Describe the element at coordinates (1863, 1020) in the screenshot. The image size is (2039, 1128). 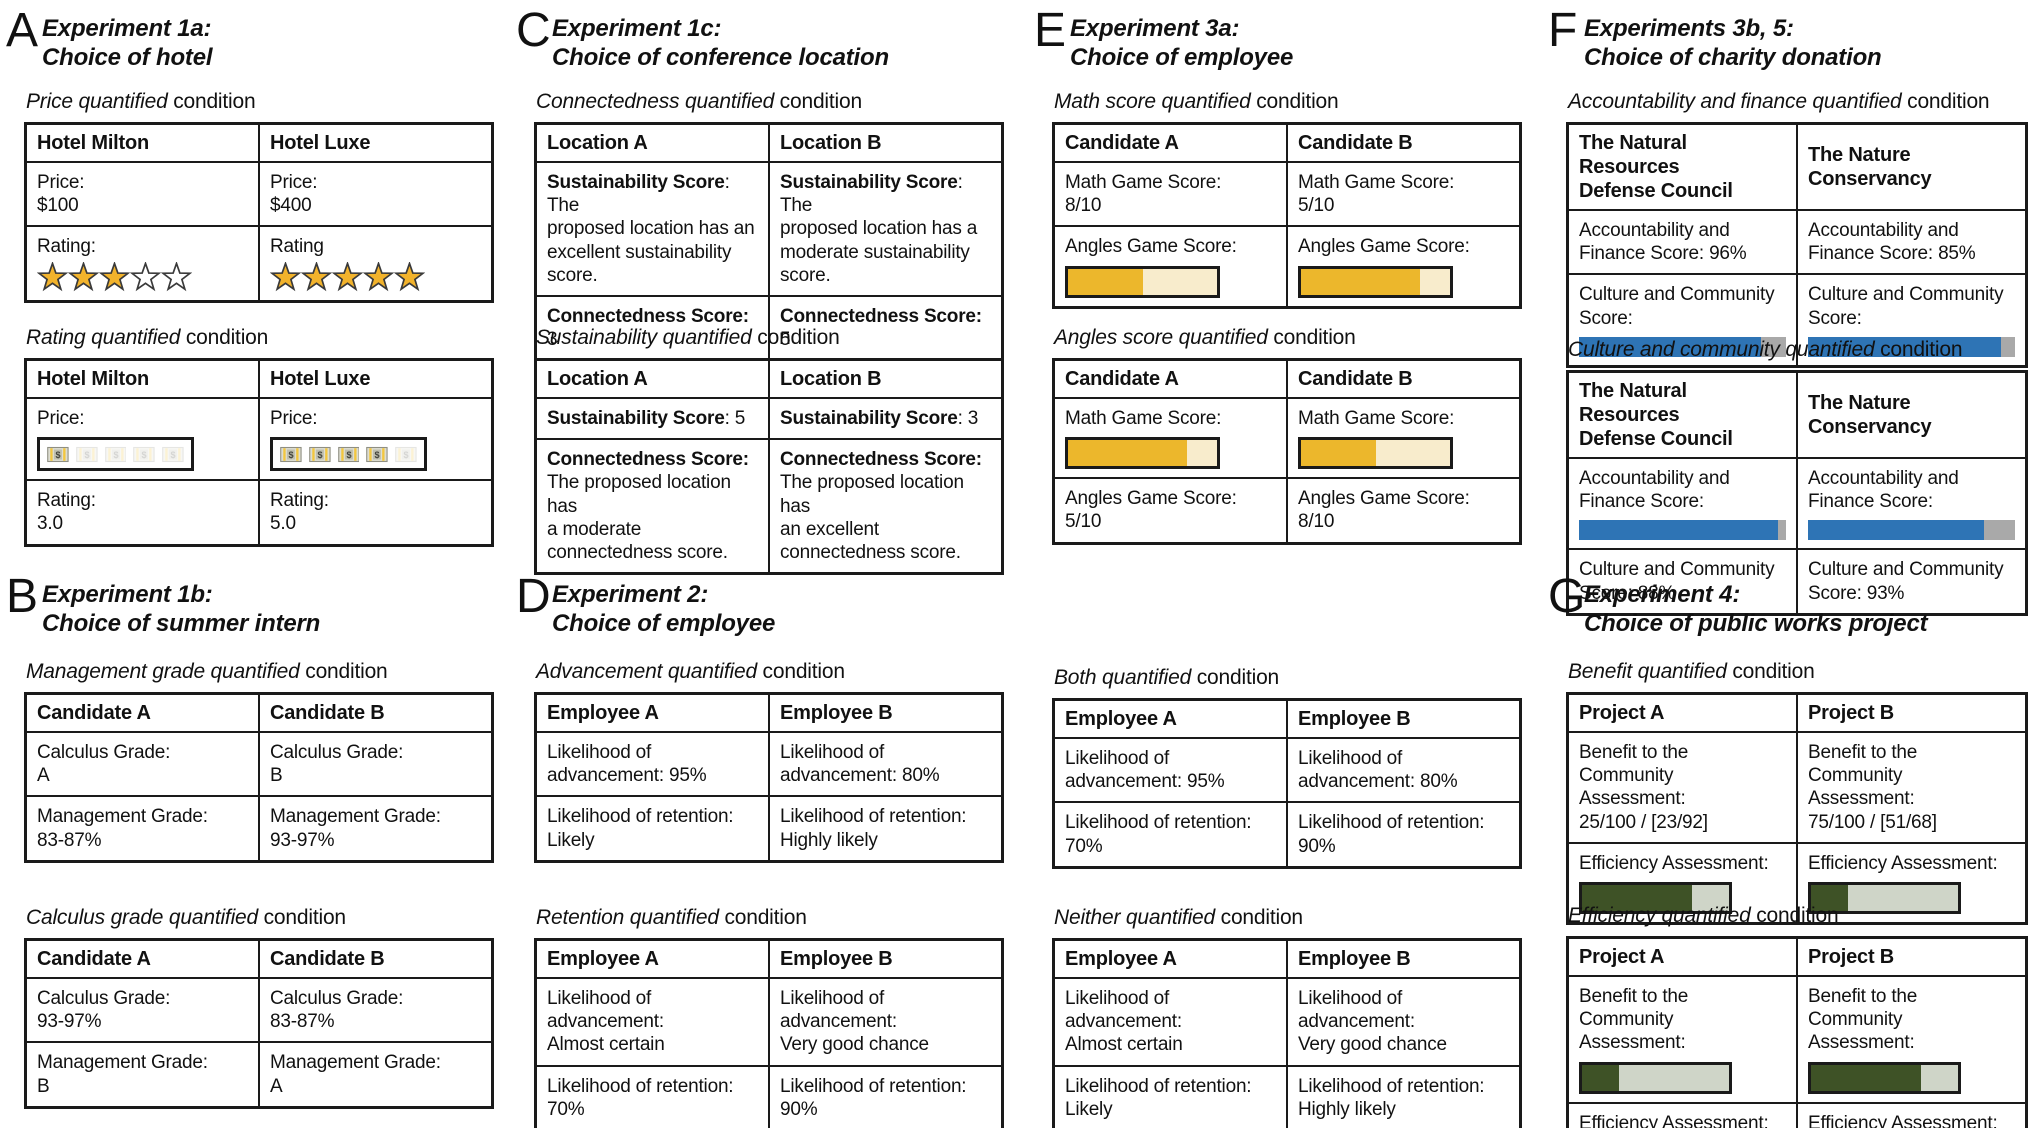
I see `cell-text: Benefit to the Community Assessment:` at that location.